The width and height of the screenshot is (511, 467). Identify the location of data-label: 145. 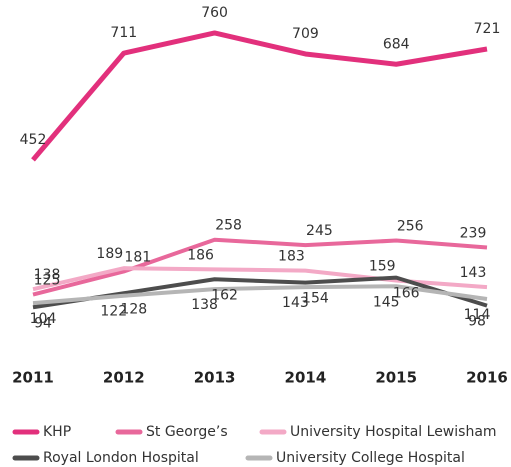
(386, 302).